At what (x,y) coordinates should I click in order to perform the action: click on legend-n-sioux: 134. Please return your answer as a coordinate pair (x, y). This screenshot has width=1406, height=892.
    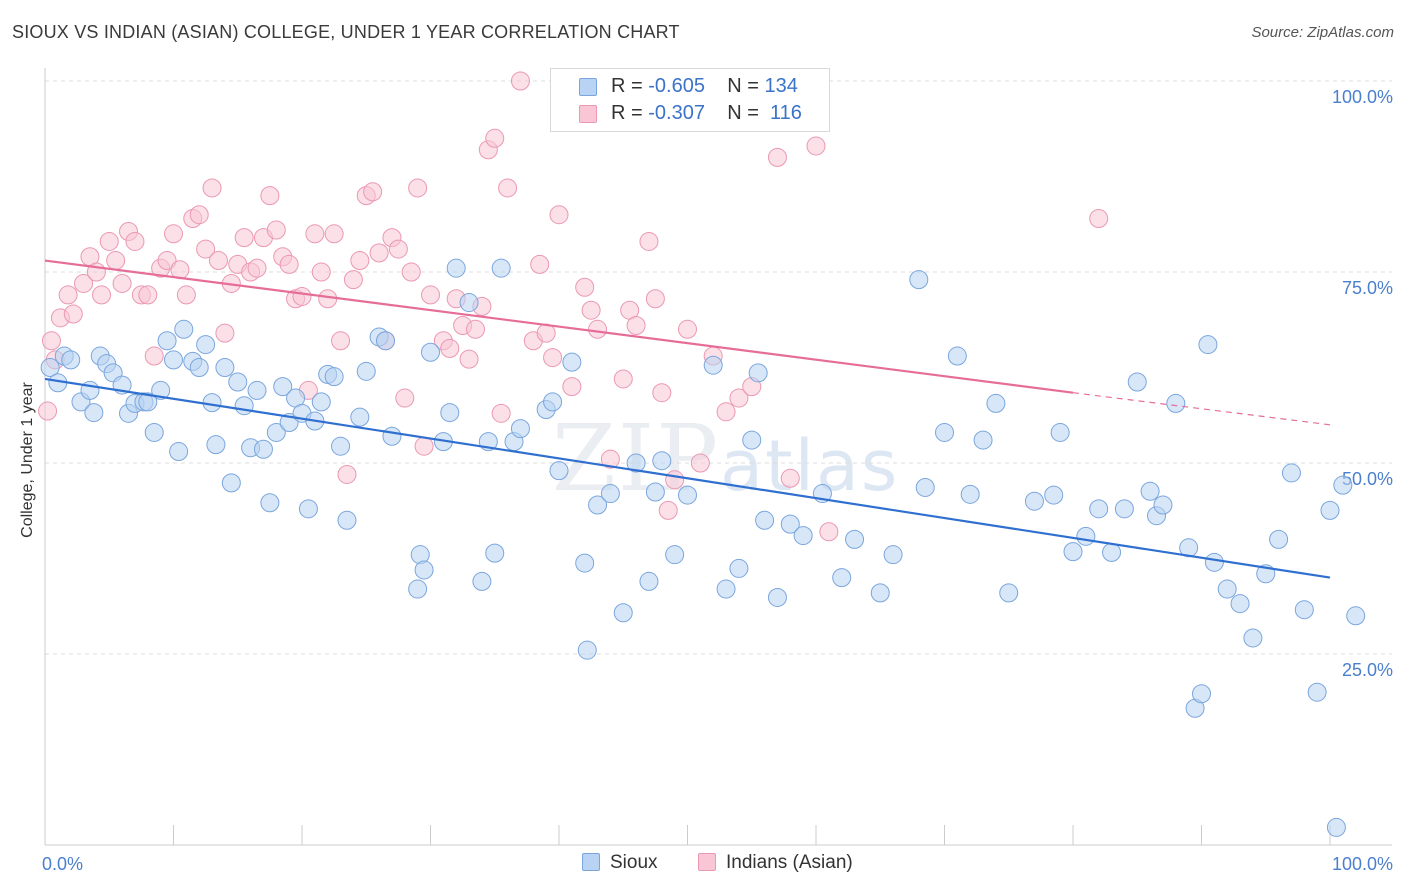
    Looking at the image, I should click on (781, 86).